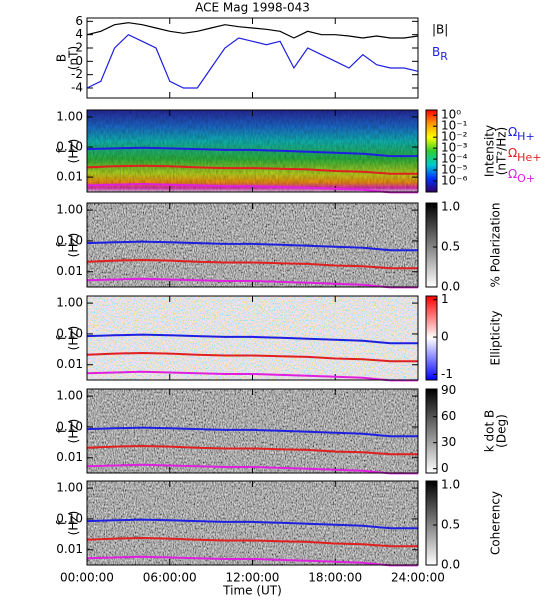 The width and height of the screenshot is (550, 600). Describe the element at coordinates (454, 126) in the screenshot. I see `colorbar-tick-label: 10⁻¹` at that location.